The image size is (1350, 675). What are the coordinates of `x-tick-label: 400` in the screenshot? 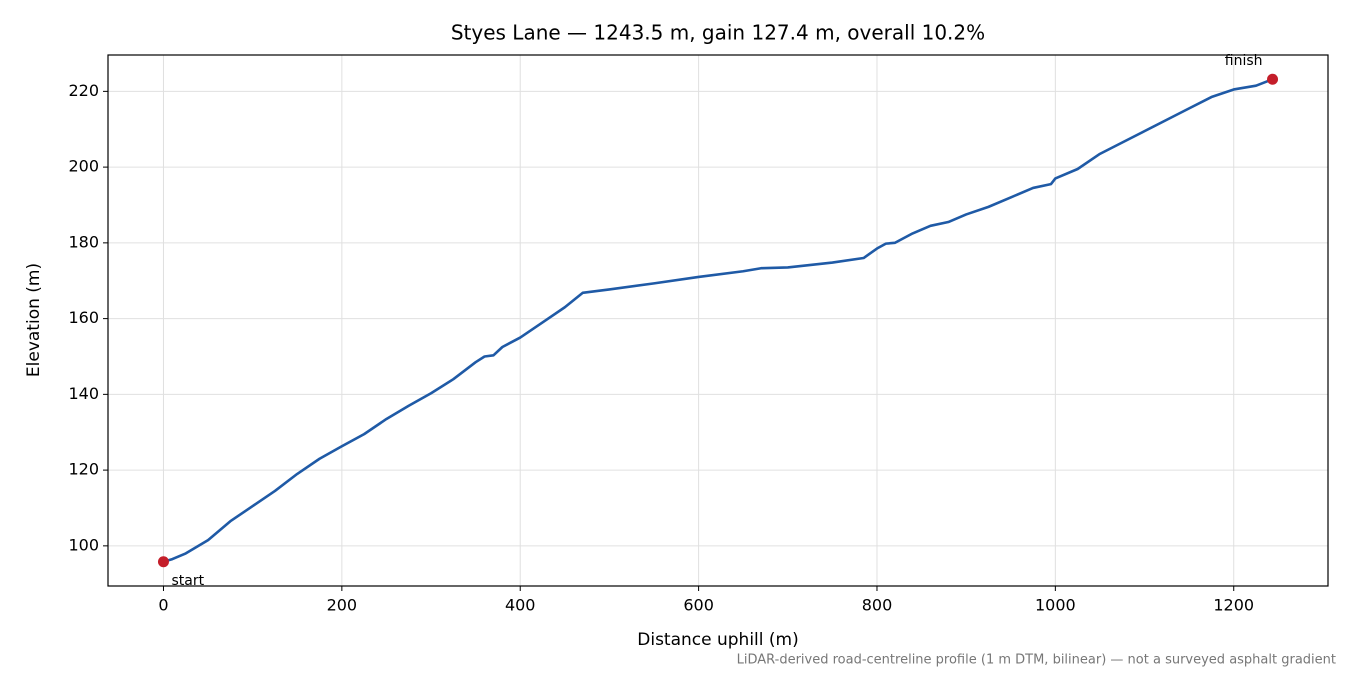 It's located at (520, 605).